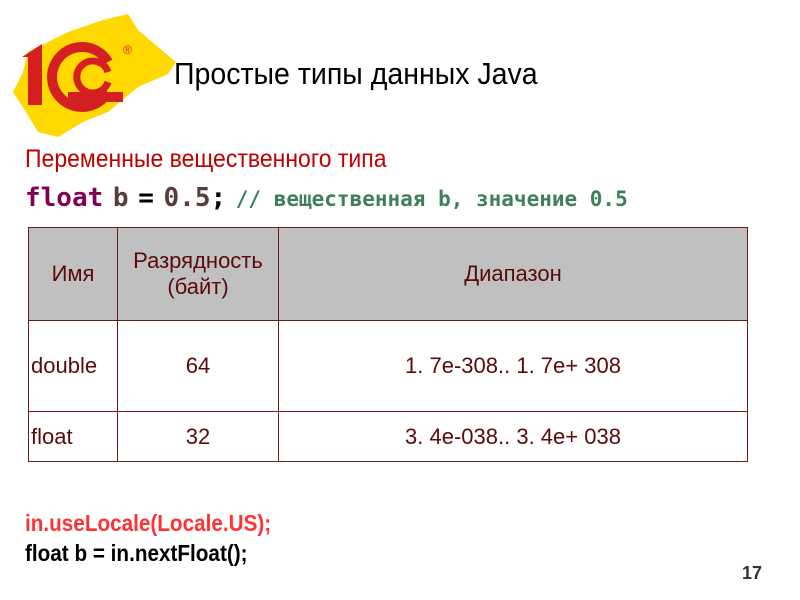 The width and height of the screenshot is (800, 600). I want to click on cell-size: 32, so click(198, 436).